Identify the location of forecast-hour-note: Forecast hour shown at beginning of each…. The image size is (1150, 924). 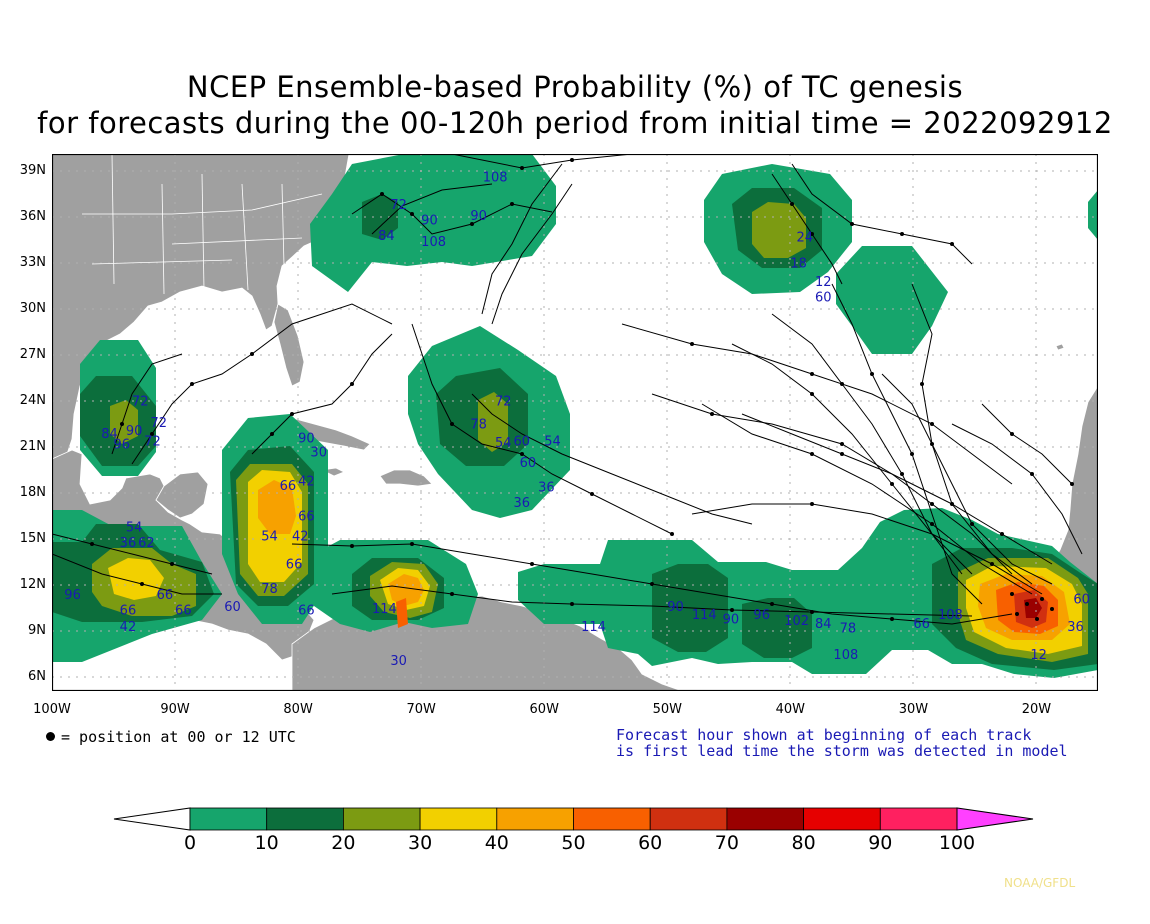
(842, 743).